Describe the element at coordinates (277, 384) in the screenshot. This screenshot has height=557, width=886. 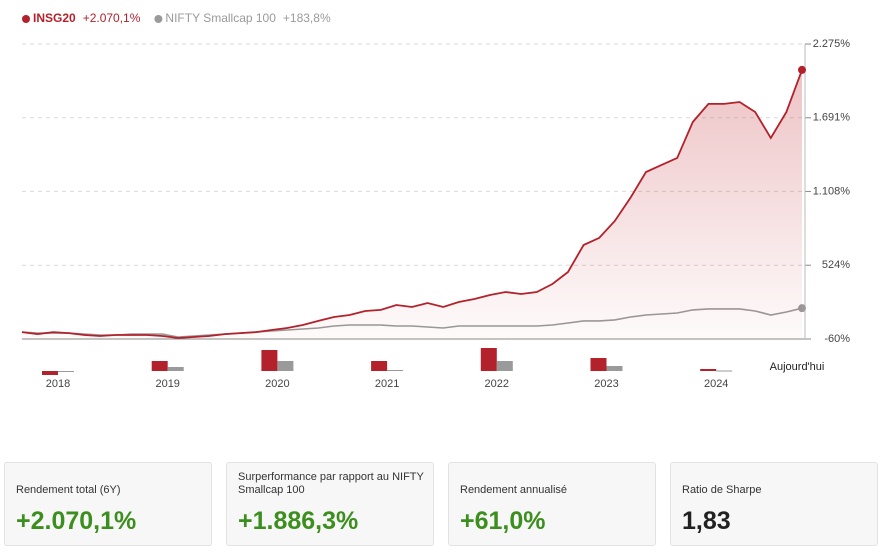
I see `x-tick-label: 2020` at that location.